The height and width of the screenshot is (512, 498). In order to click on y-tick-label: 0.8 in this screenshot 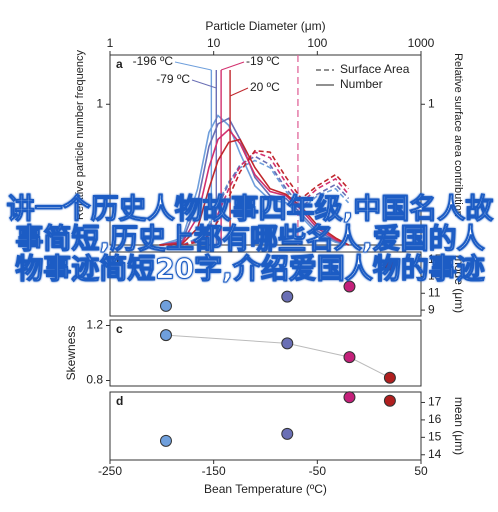, I will do `click(94, 380)`.